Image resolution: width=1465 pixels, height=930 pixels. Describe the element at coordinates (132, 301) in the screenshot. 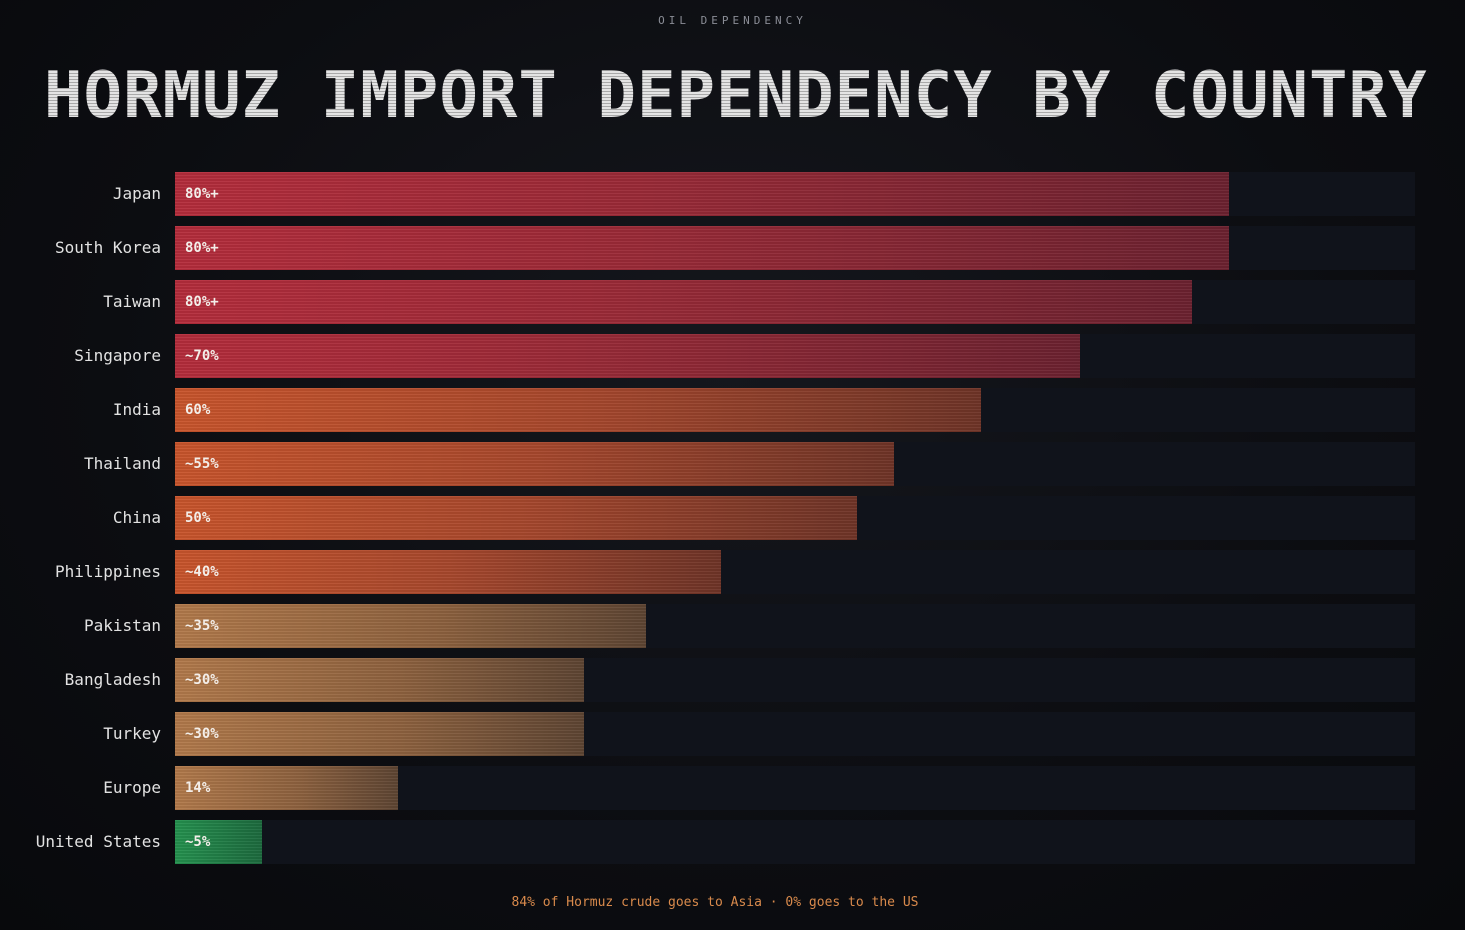

I see `category-label: Taiwan` at that location.